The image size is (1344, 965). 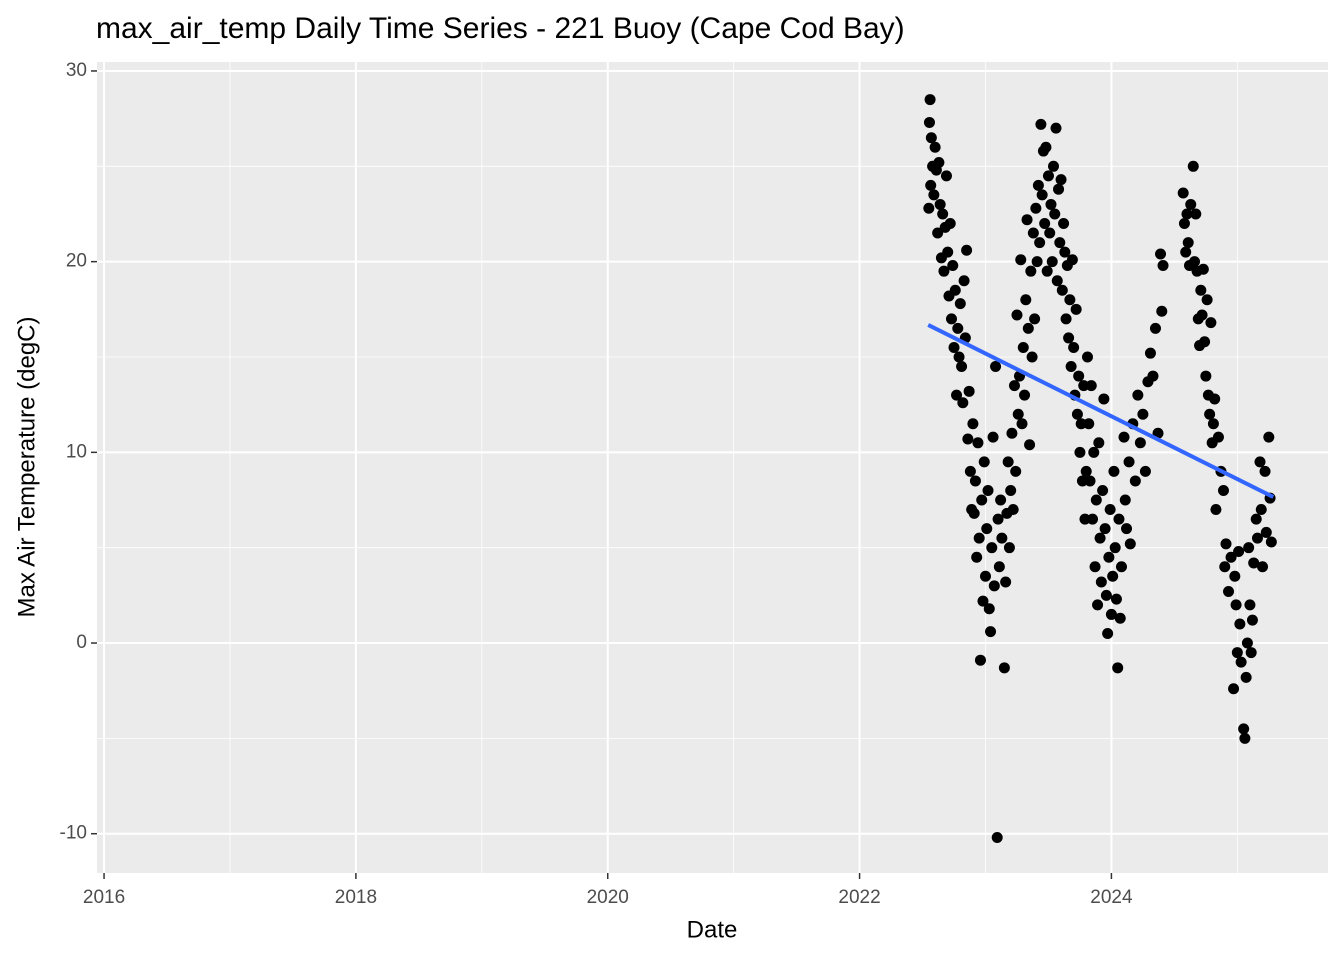 I want to click on trend-line, so click(x=1101, y=411).